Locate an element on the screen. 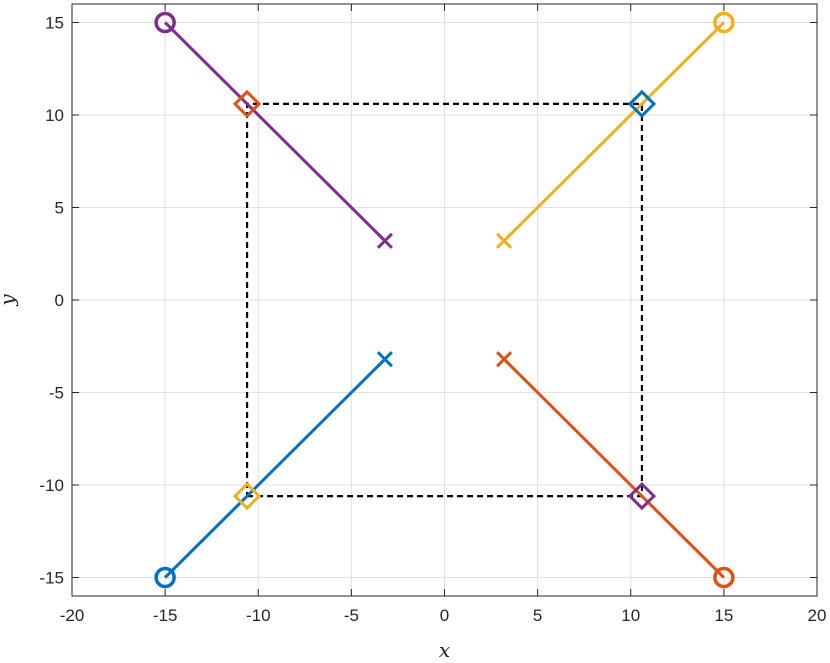  y-tick-label: 5 is located at coordinates (59, 208).